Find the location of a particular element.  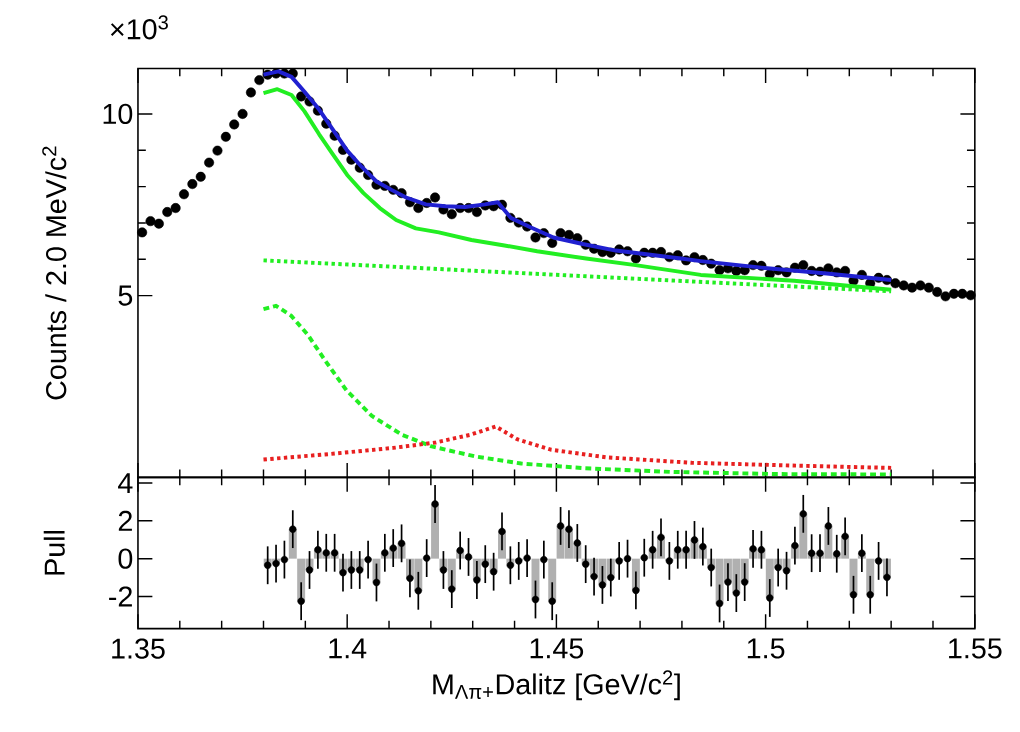

x-tick-label: 1.55 is located at coordinates (975, 648).